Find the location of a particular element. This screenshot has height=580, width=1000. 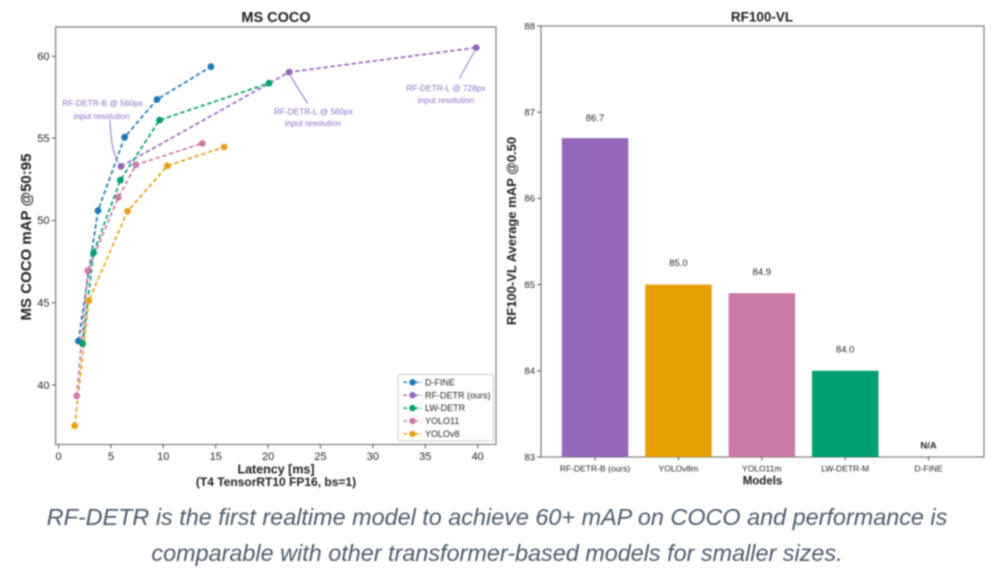

svg-text: RF-DETR-B (ours) is located at coordinates (595, 469).